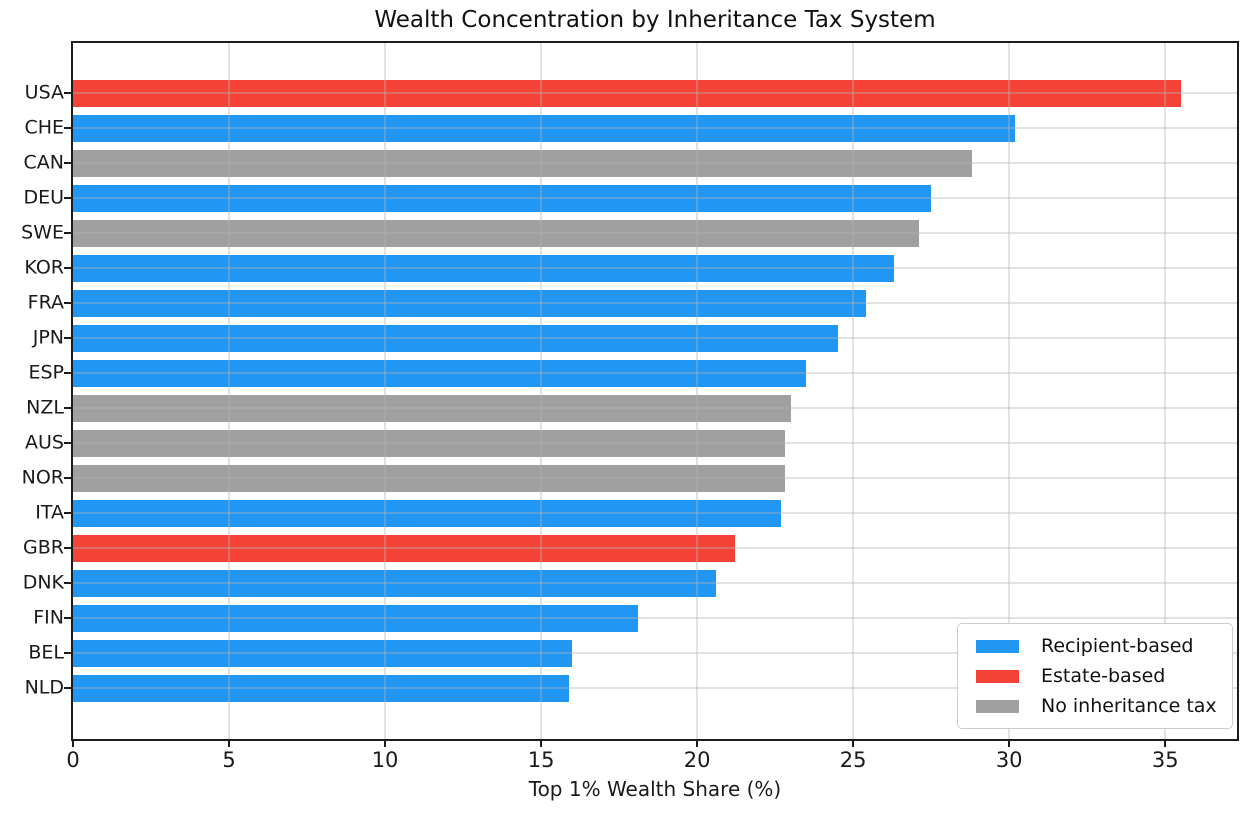  I want to click on y-tick-label-GBR: GBR, so click(43, 547).